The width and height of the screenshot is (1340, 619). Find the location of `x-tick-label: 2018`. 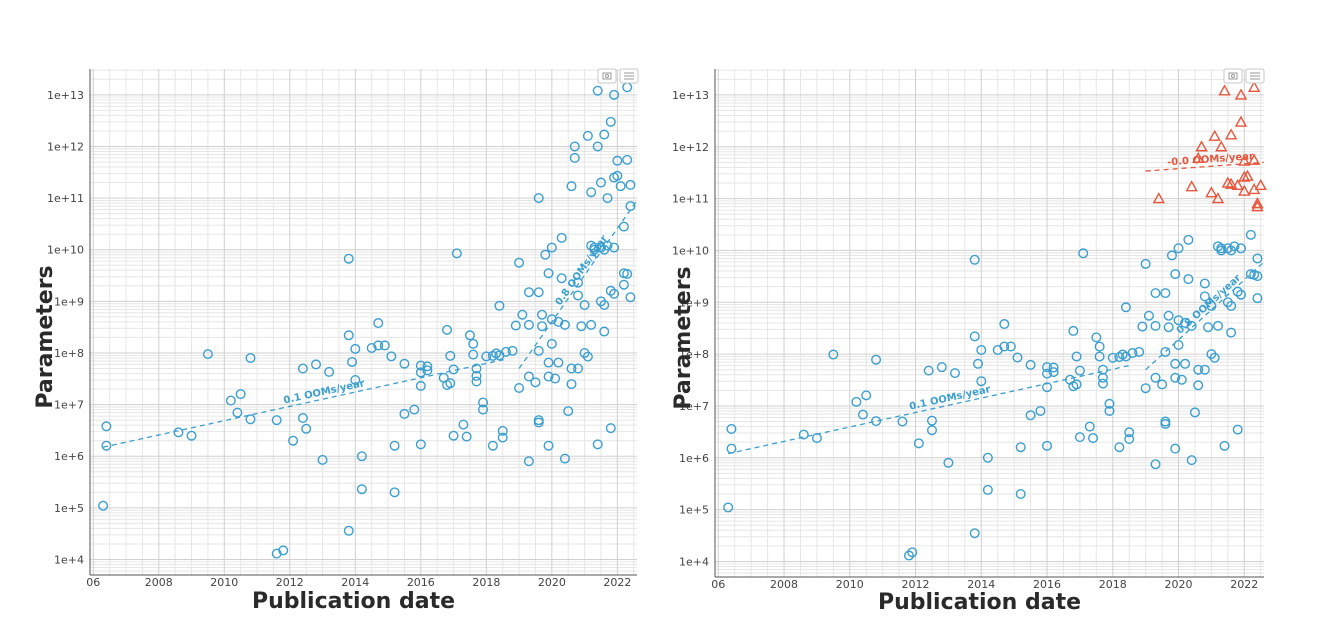

x-tick-label: 2018 is located at coordinates (486, 582).